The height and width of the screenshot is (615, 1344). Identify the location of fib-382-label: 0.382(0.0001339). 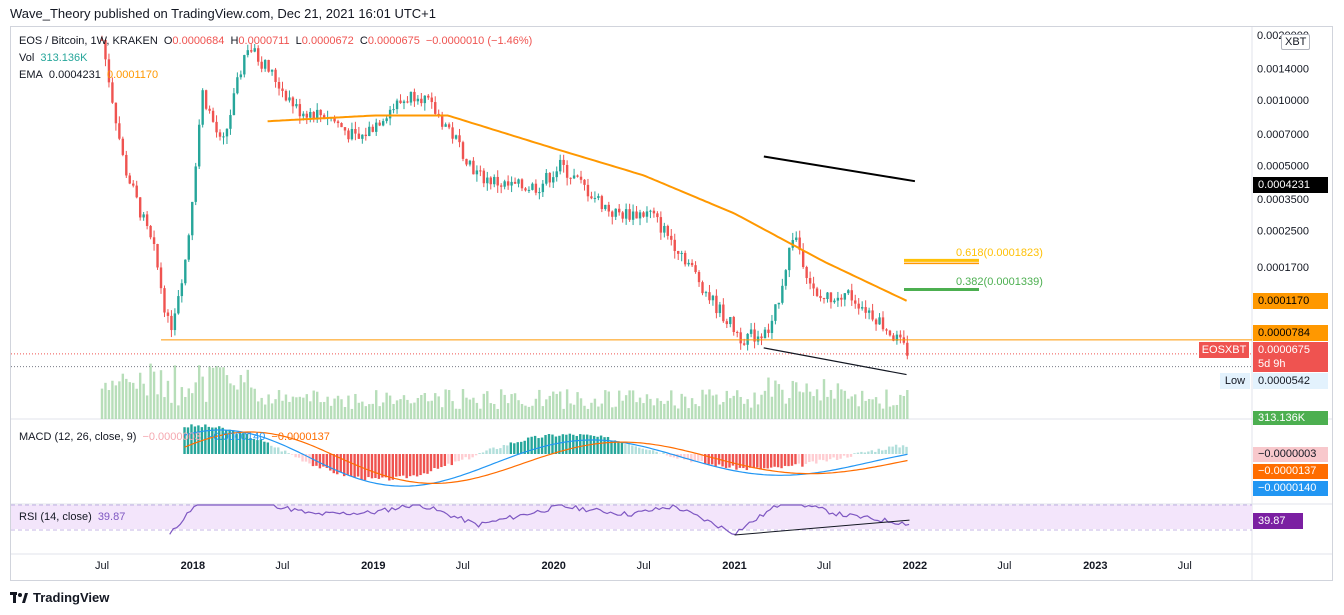
(999, 282).